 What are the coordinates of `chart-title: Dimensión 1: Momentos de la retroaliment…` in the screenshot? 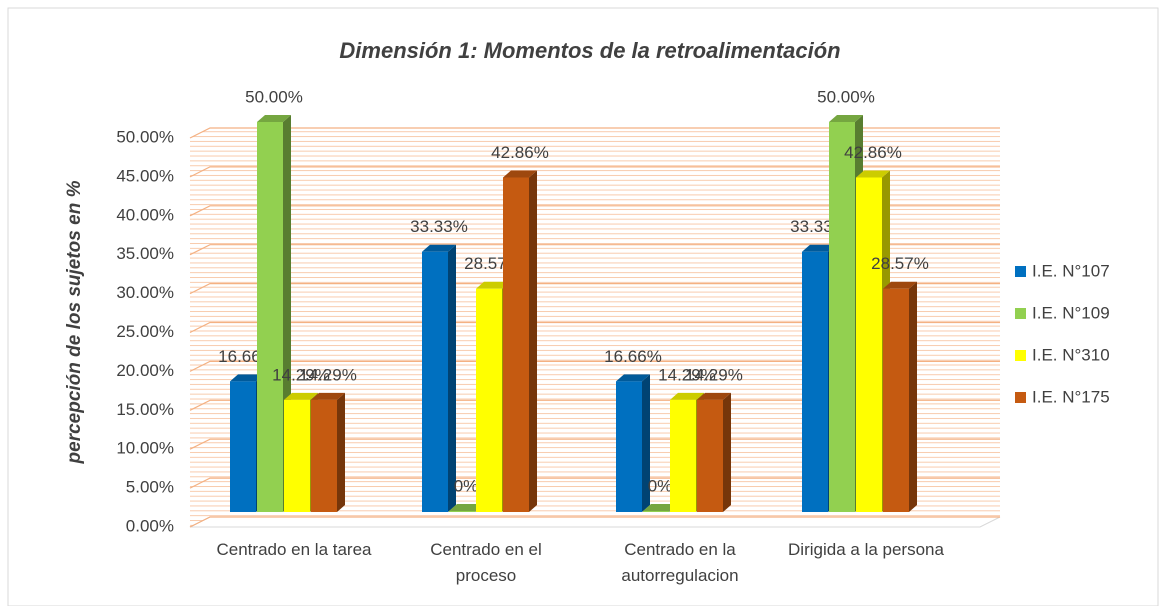 It's located at (589, 50).